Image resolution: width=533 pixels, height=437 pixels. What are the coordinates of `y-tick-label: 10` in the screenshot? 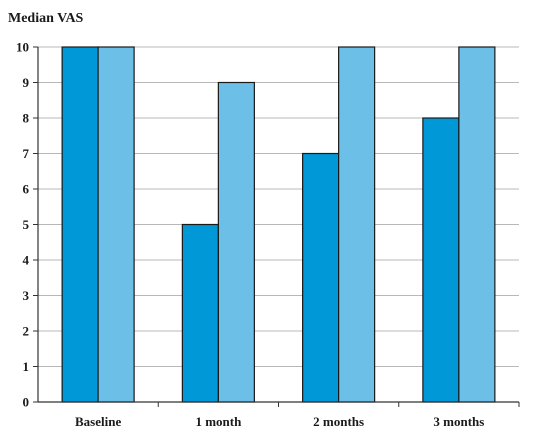 It's located at (22, 47).